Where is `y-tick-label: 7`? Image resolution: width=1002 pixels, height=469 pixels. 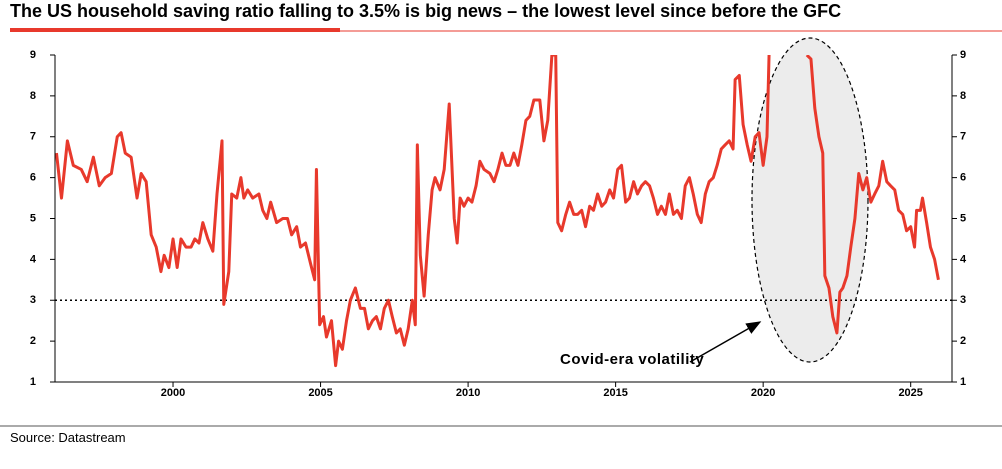
y-tick-label: 7 is located at coordinates (33, 137).